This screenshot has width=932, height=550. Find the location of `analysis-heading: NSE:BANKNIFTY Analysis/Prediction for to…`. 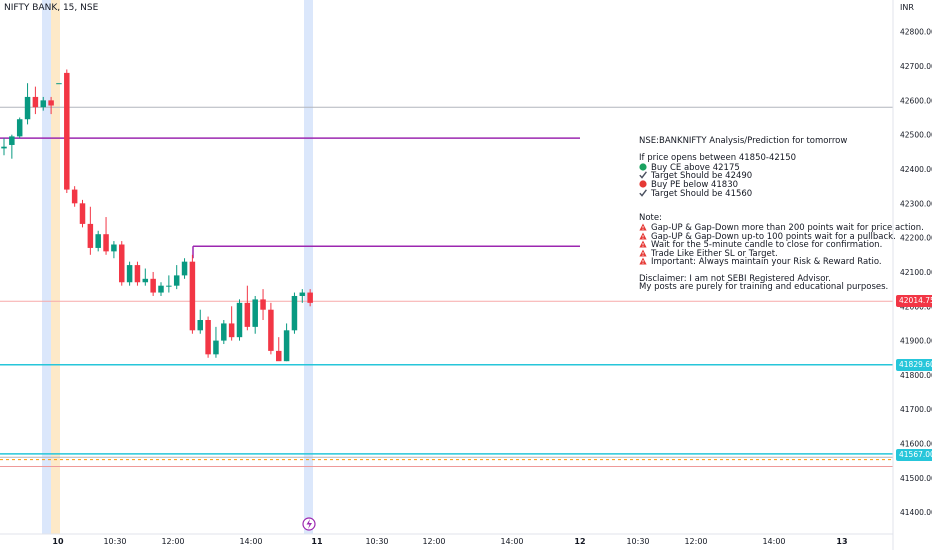

analysis-heading: NSE:BANKNIFTY Analysis/Prediction for to… is located at coordinates (743, 141).